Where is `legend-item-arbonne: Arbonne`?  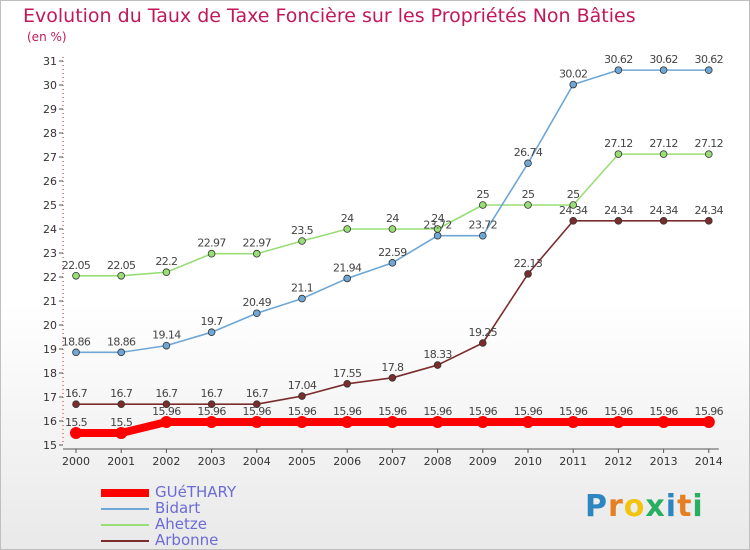 legend-item-arbonne: Arbonne is located at coordinates (231, 540).